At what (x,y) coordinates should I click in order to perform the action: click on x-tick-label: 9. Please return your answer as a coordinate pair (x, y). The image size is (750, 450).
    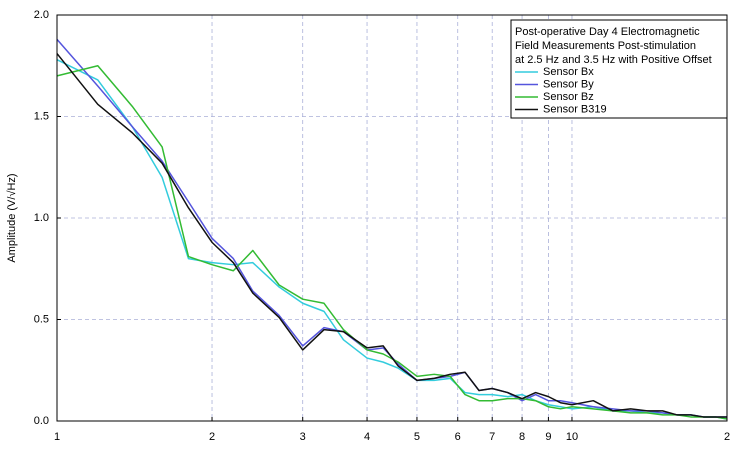
    Looking at the image, I should click on (548, 437).